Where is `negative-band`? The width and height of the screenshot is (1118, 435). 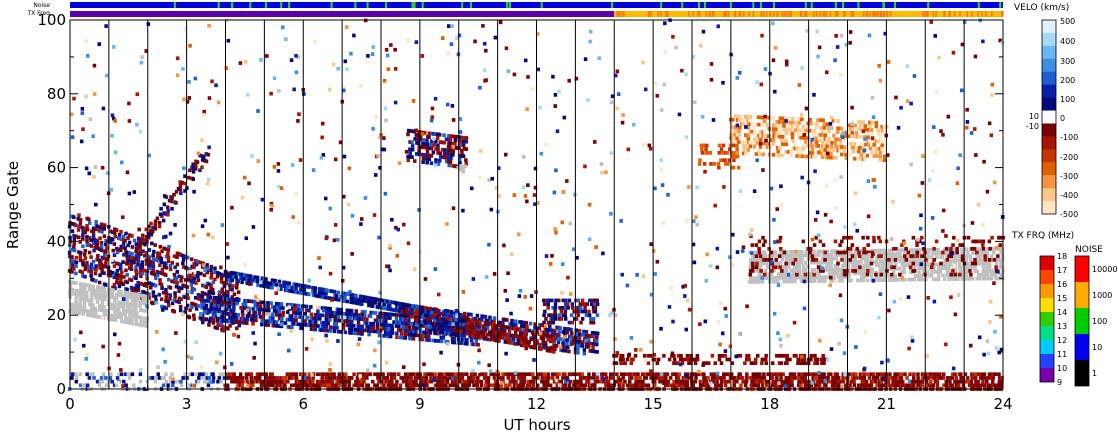
negative-band is located at coordinates (499, 325).